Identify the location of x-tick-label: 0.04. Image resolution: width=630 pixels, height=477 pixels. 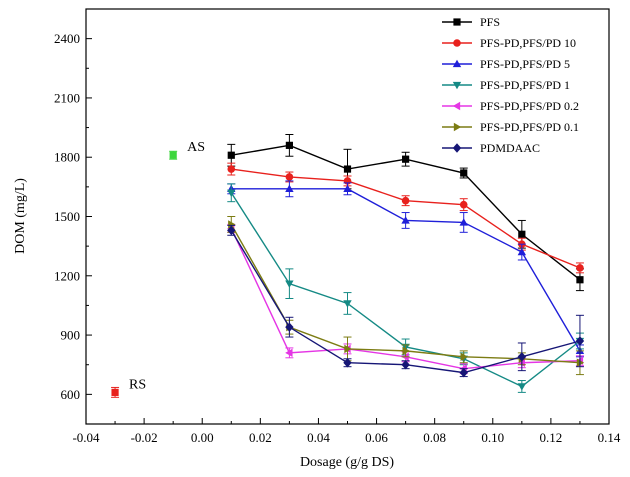
(318, 437).